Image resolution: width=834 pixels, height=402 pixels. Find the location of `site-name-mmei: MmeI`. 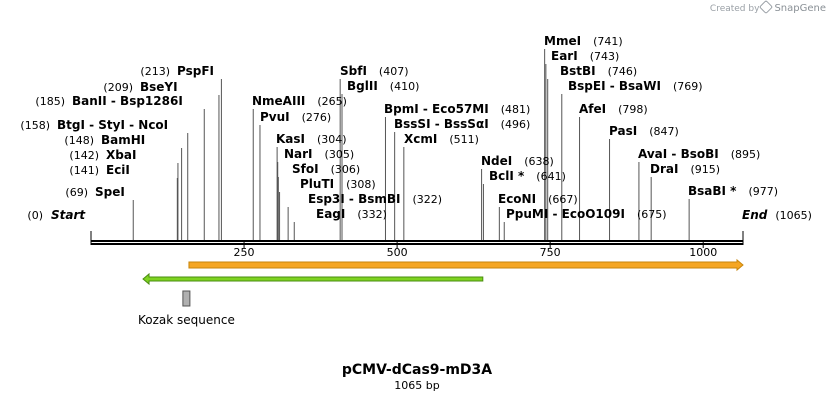

site-name-mmei: MmeI is located at coordinates (562, 41).